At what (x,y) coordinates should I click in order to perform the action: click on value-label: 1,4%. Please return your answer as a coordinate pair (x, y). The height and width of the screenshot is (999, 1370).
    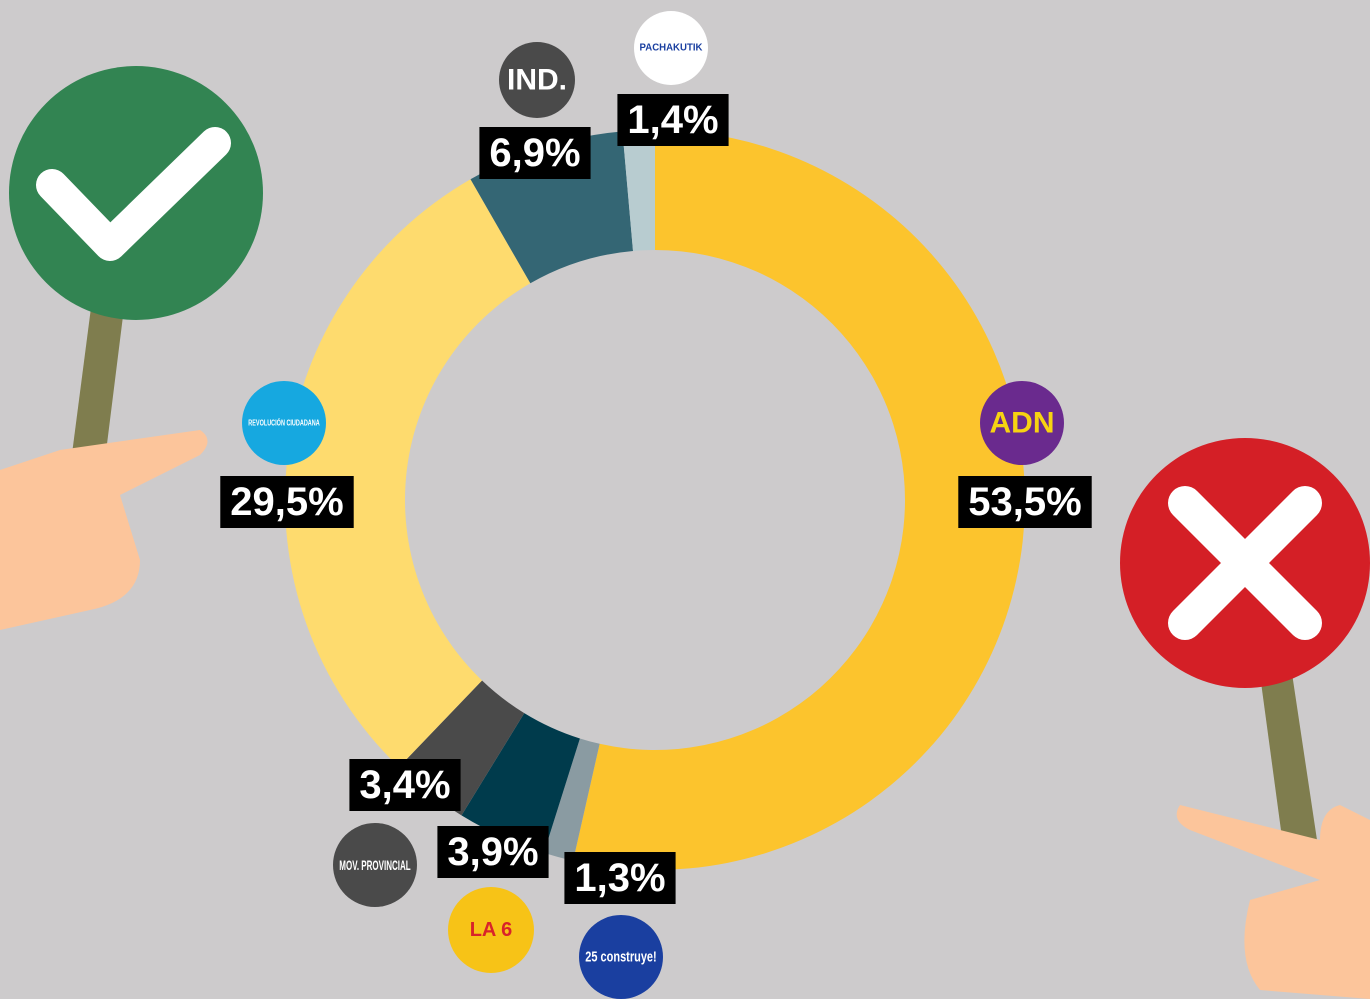
    Looking at the image, I should click on (673, 120).